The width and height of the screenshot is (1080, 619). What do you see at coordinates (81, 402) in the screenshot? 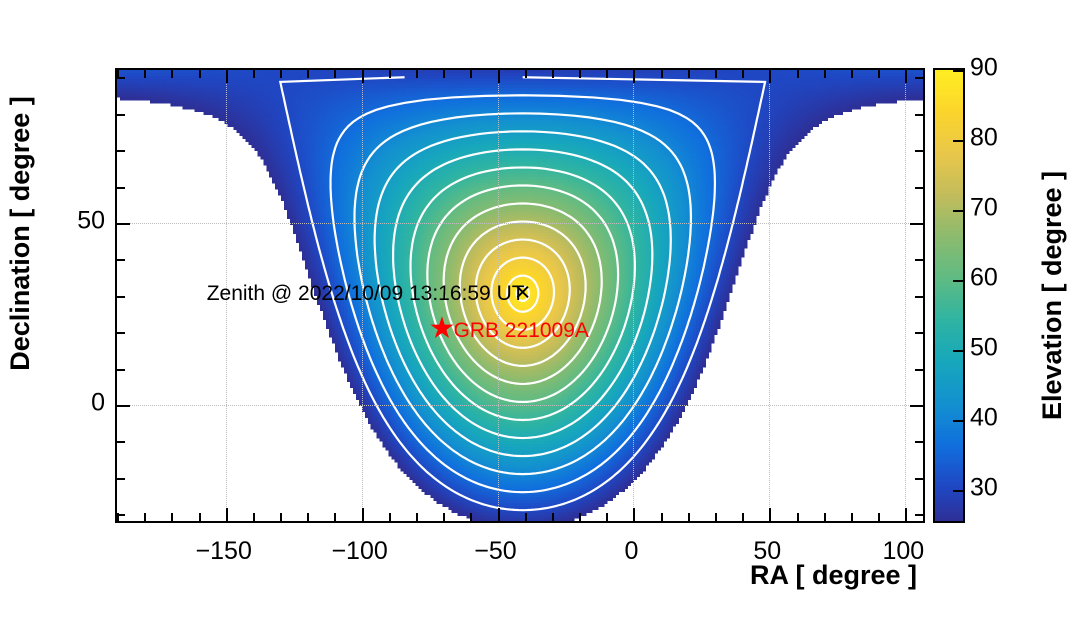
I see `y-tick-label: 0` at bounding box center [81, 402].